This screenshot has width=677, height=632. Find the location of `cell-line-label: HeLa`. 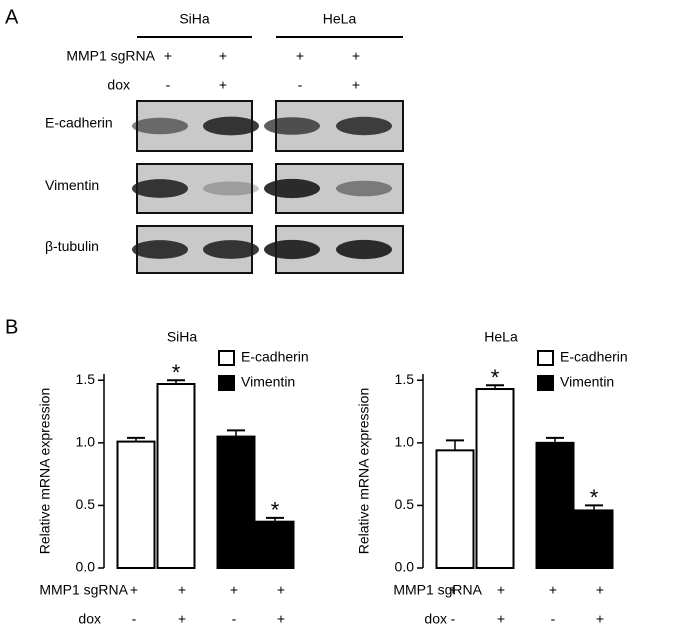

cell-line-label: HeLa is located at coordinates (340, 19).